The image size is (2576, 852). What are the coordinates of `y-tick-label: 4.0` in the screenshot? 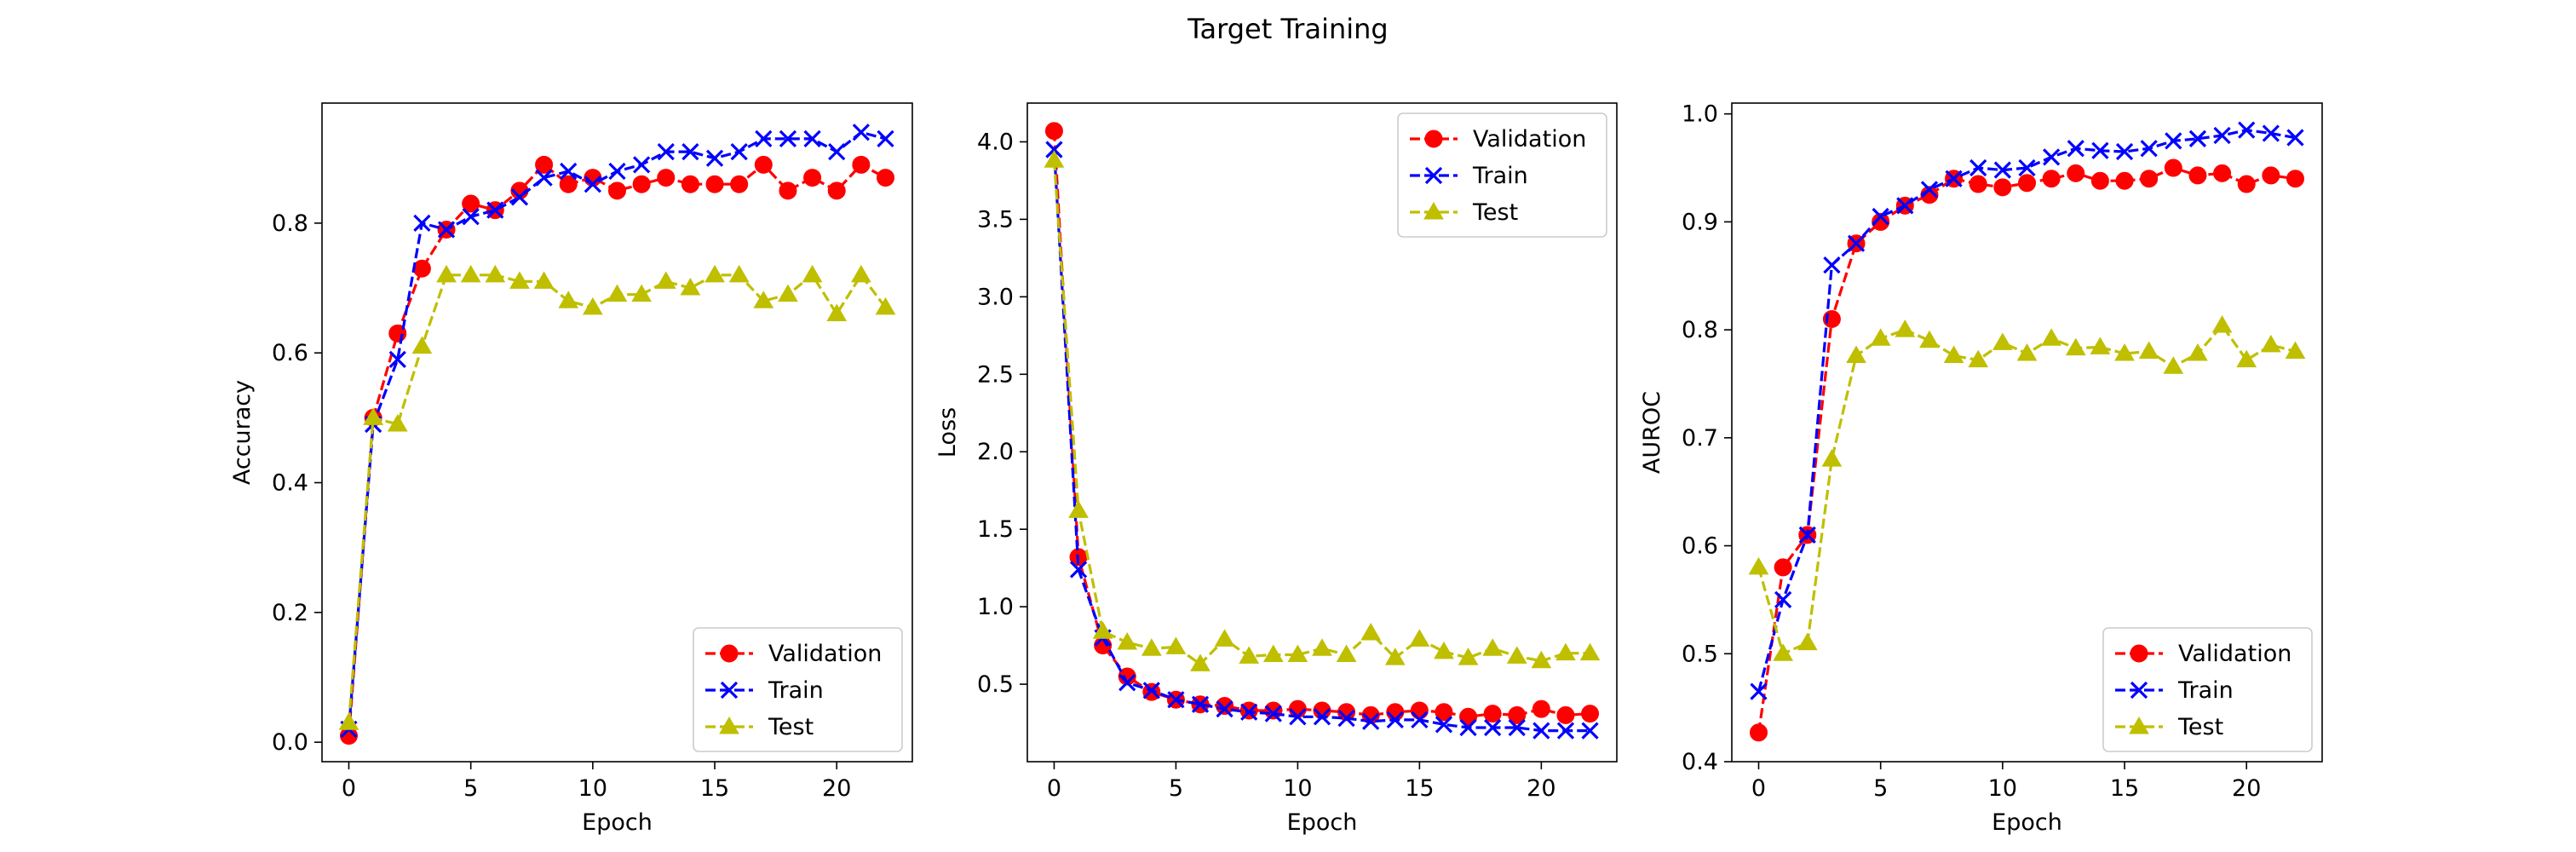 It's located at (995, 142).